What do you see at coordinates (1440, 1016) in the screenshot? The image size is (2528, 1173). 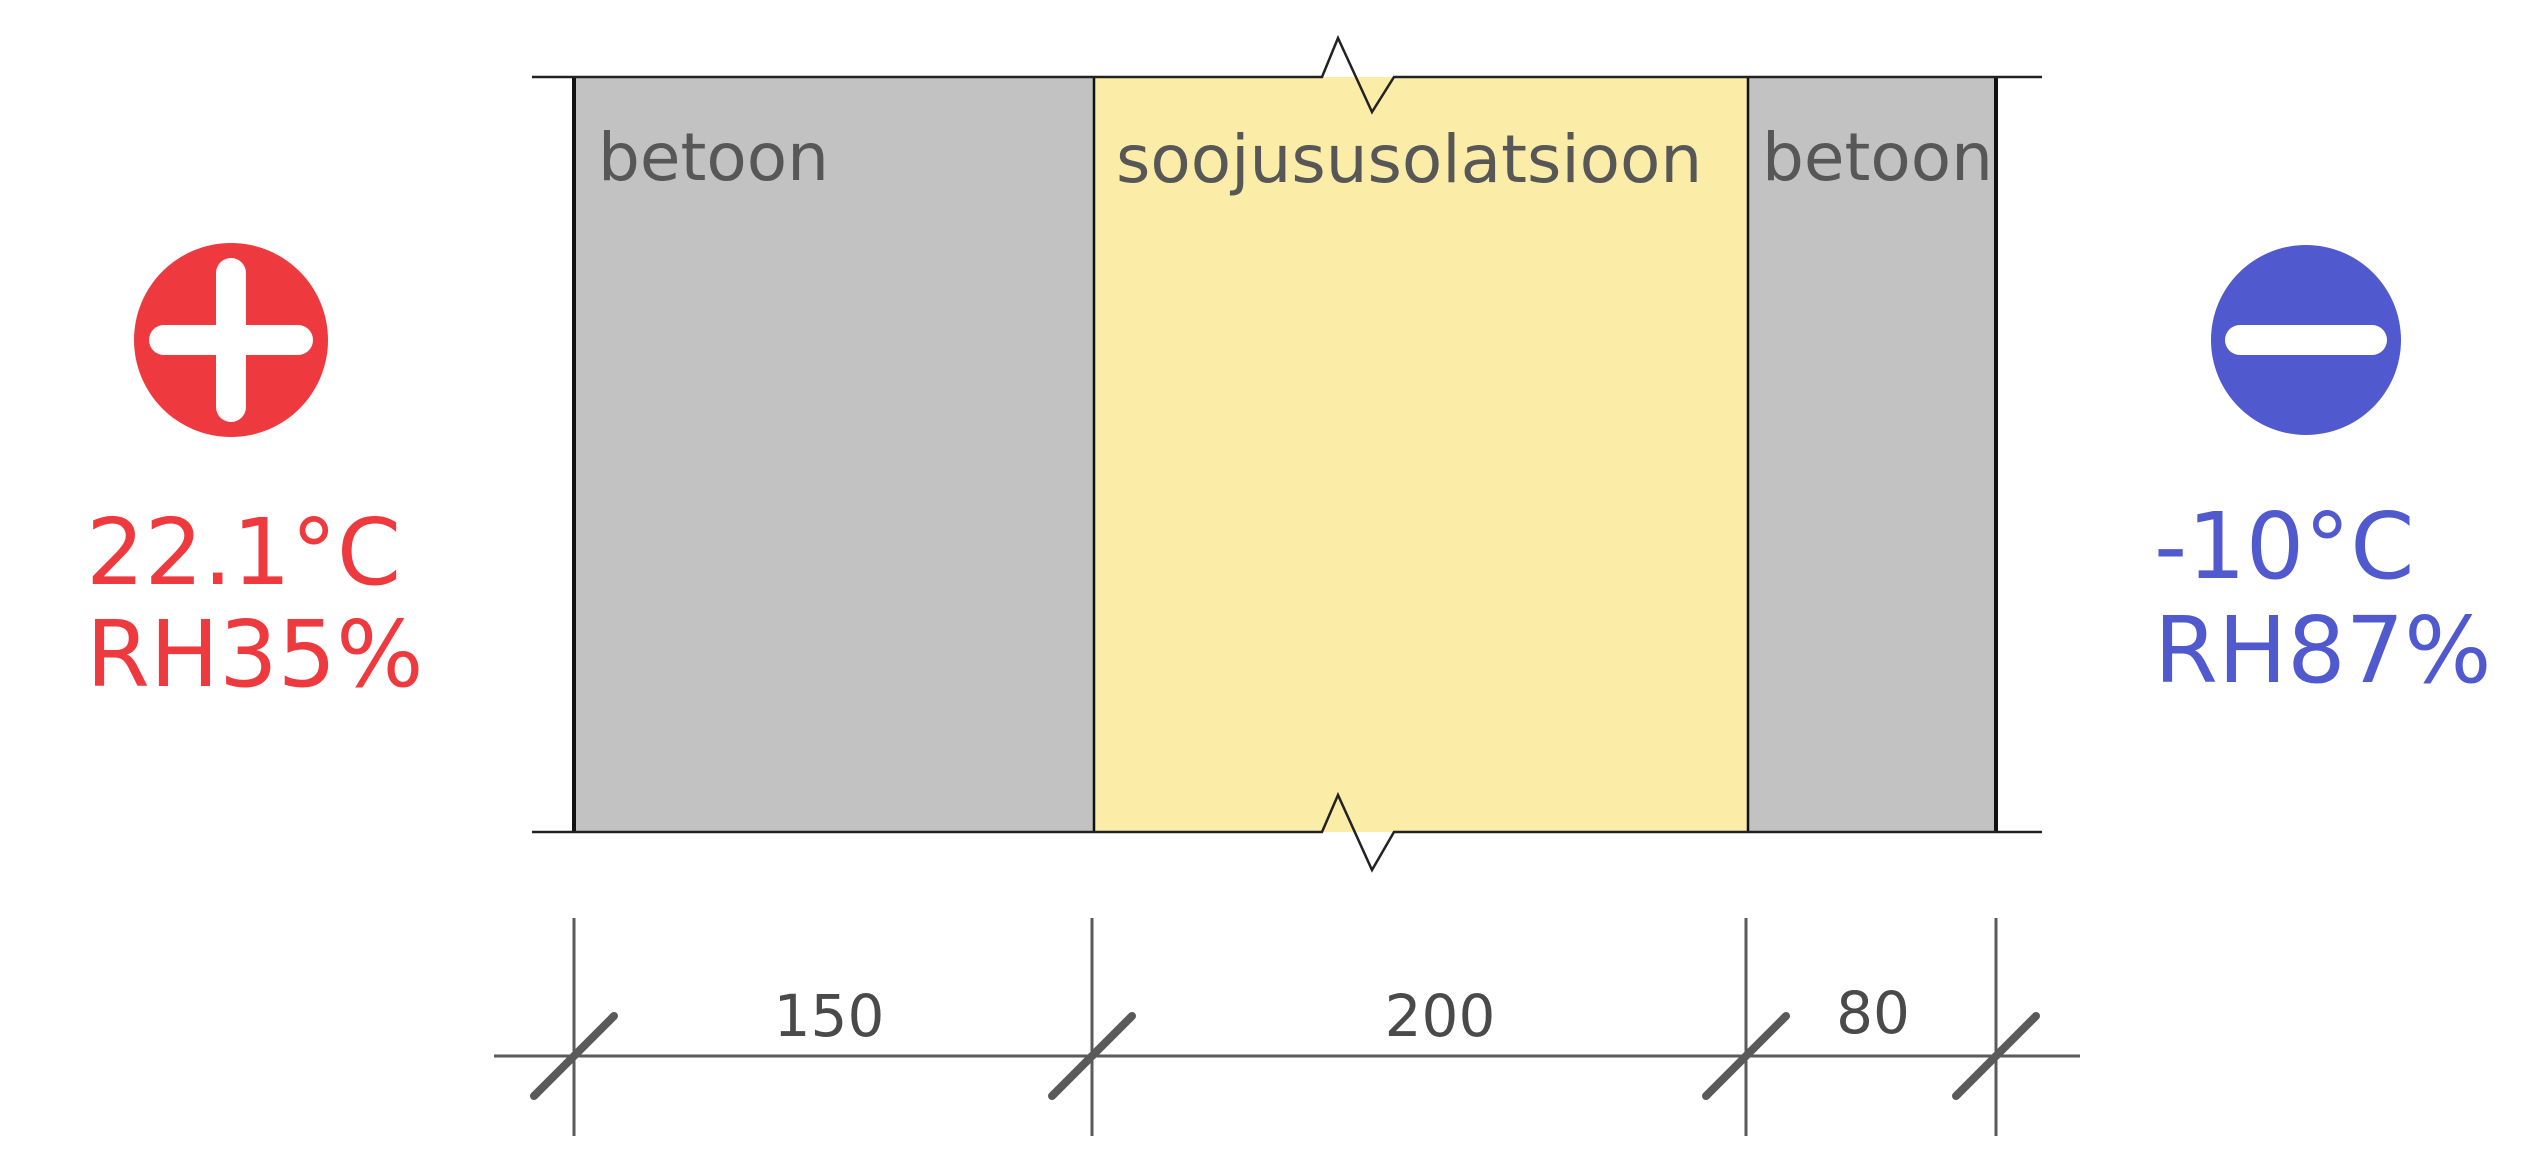 I see `dimension-value-2: 200` at bounding box center [1440, 1016].